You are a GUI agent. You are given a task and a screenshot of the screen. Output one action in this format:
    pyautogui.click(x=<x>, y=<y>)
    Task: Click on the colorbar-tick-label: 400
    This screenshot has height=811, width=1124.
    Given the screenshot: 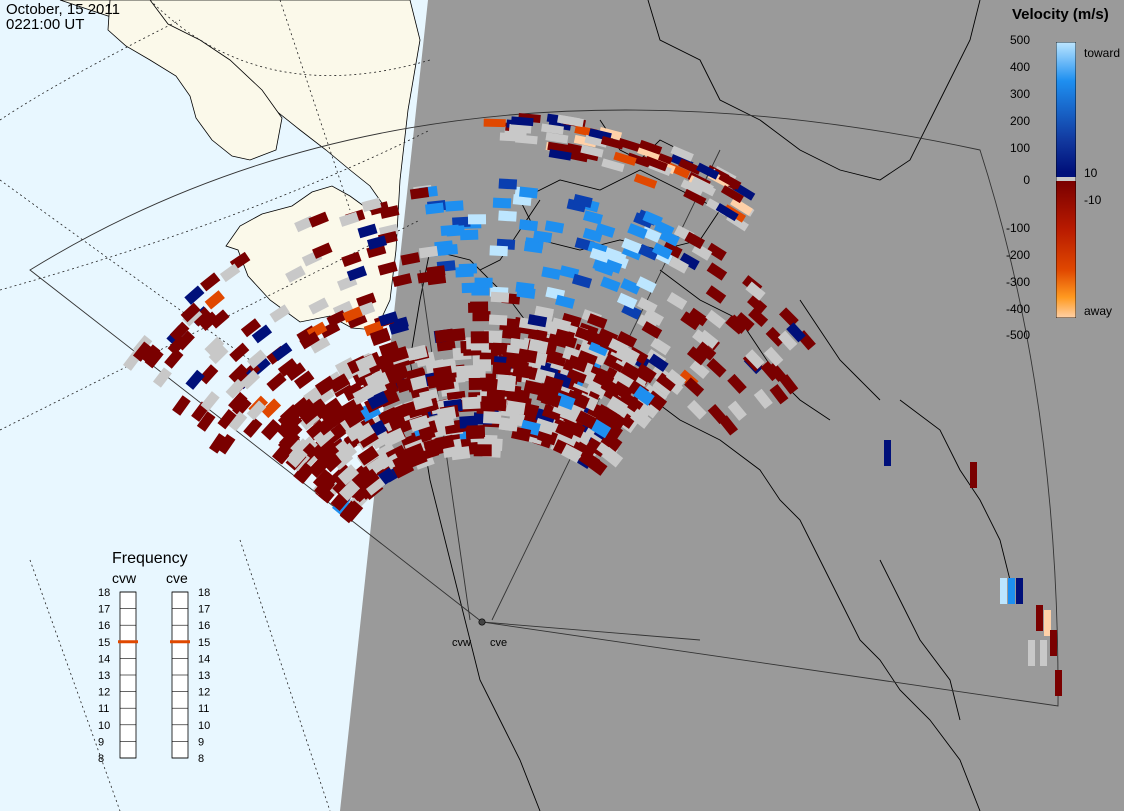 What is the action you would take?
    pyautogui.click(x=1019, y=67)
    